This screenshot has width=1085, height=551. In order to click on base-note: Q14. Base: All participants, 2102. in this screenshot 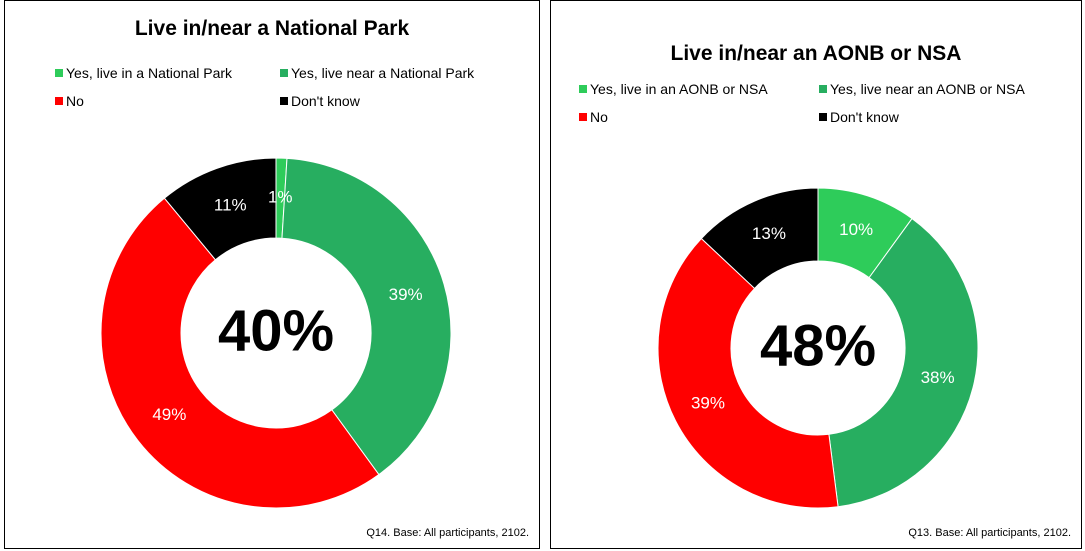, I will do `click(447, 533)`.